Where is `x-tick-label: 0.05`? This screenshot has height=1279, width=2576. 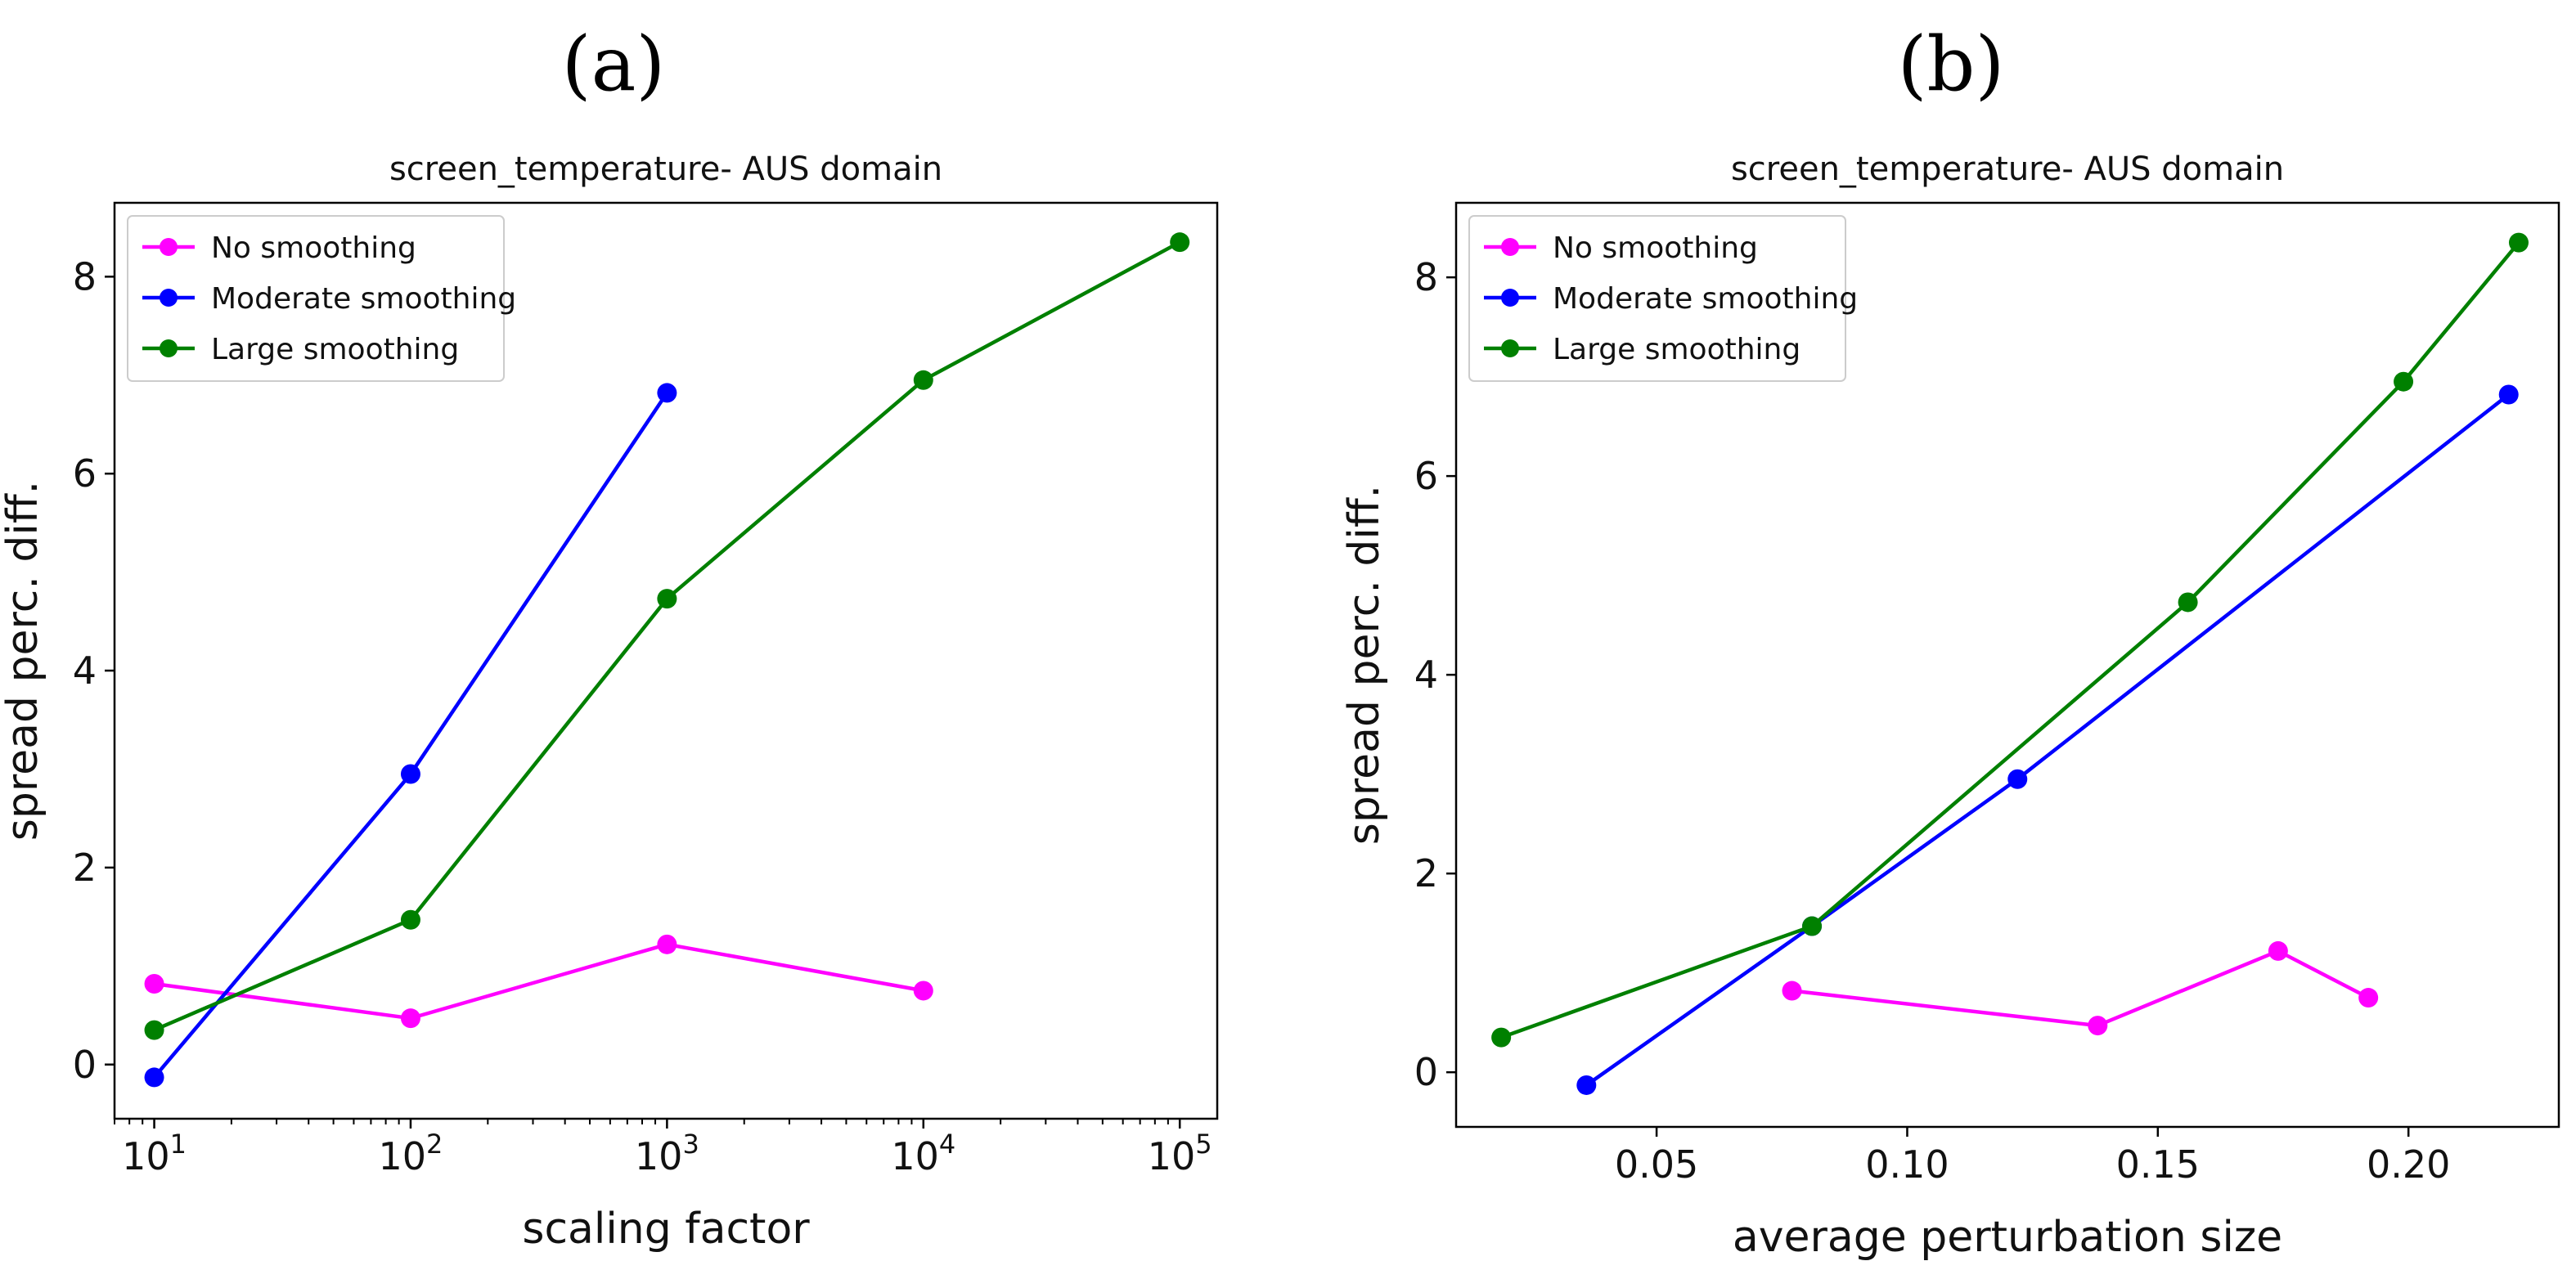
x-tick-label: 0.05 is located at coordinates (1657, 1165).